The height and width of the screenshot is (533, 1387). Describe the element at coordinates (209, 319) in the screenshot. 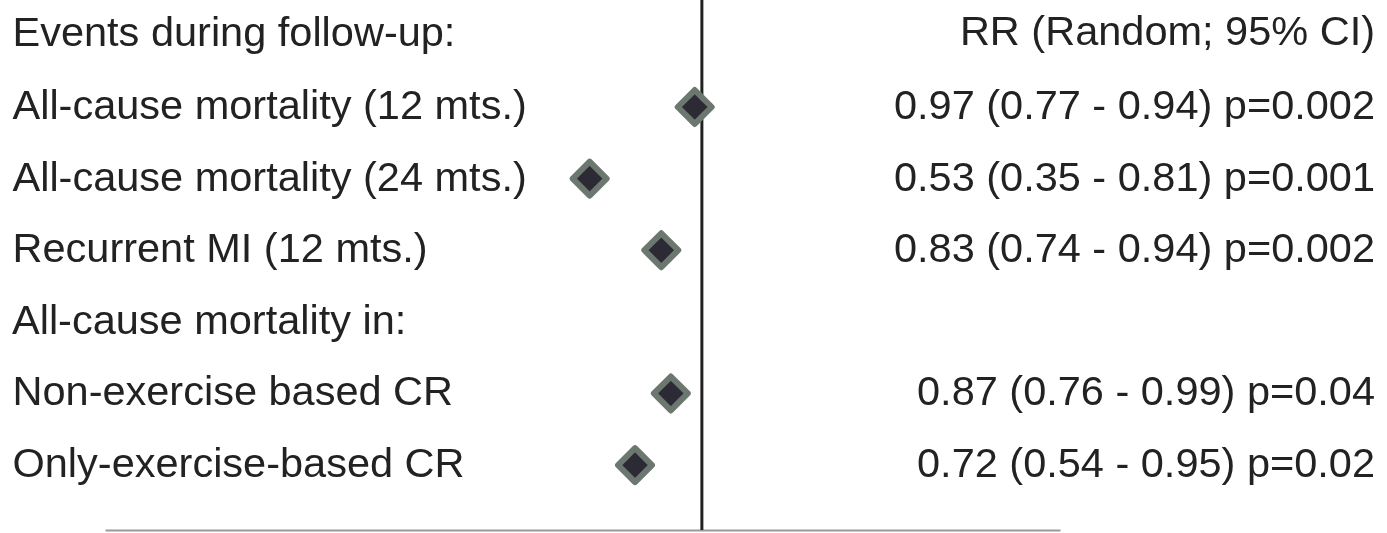

I see `annotation: All-cause mortality in:` at that location.